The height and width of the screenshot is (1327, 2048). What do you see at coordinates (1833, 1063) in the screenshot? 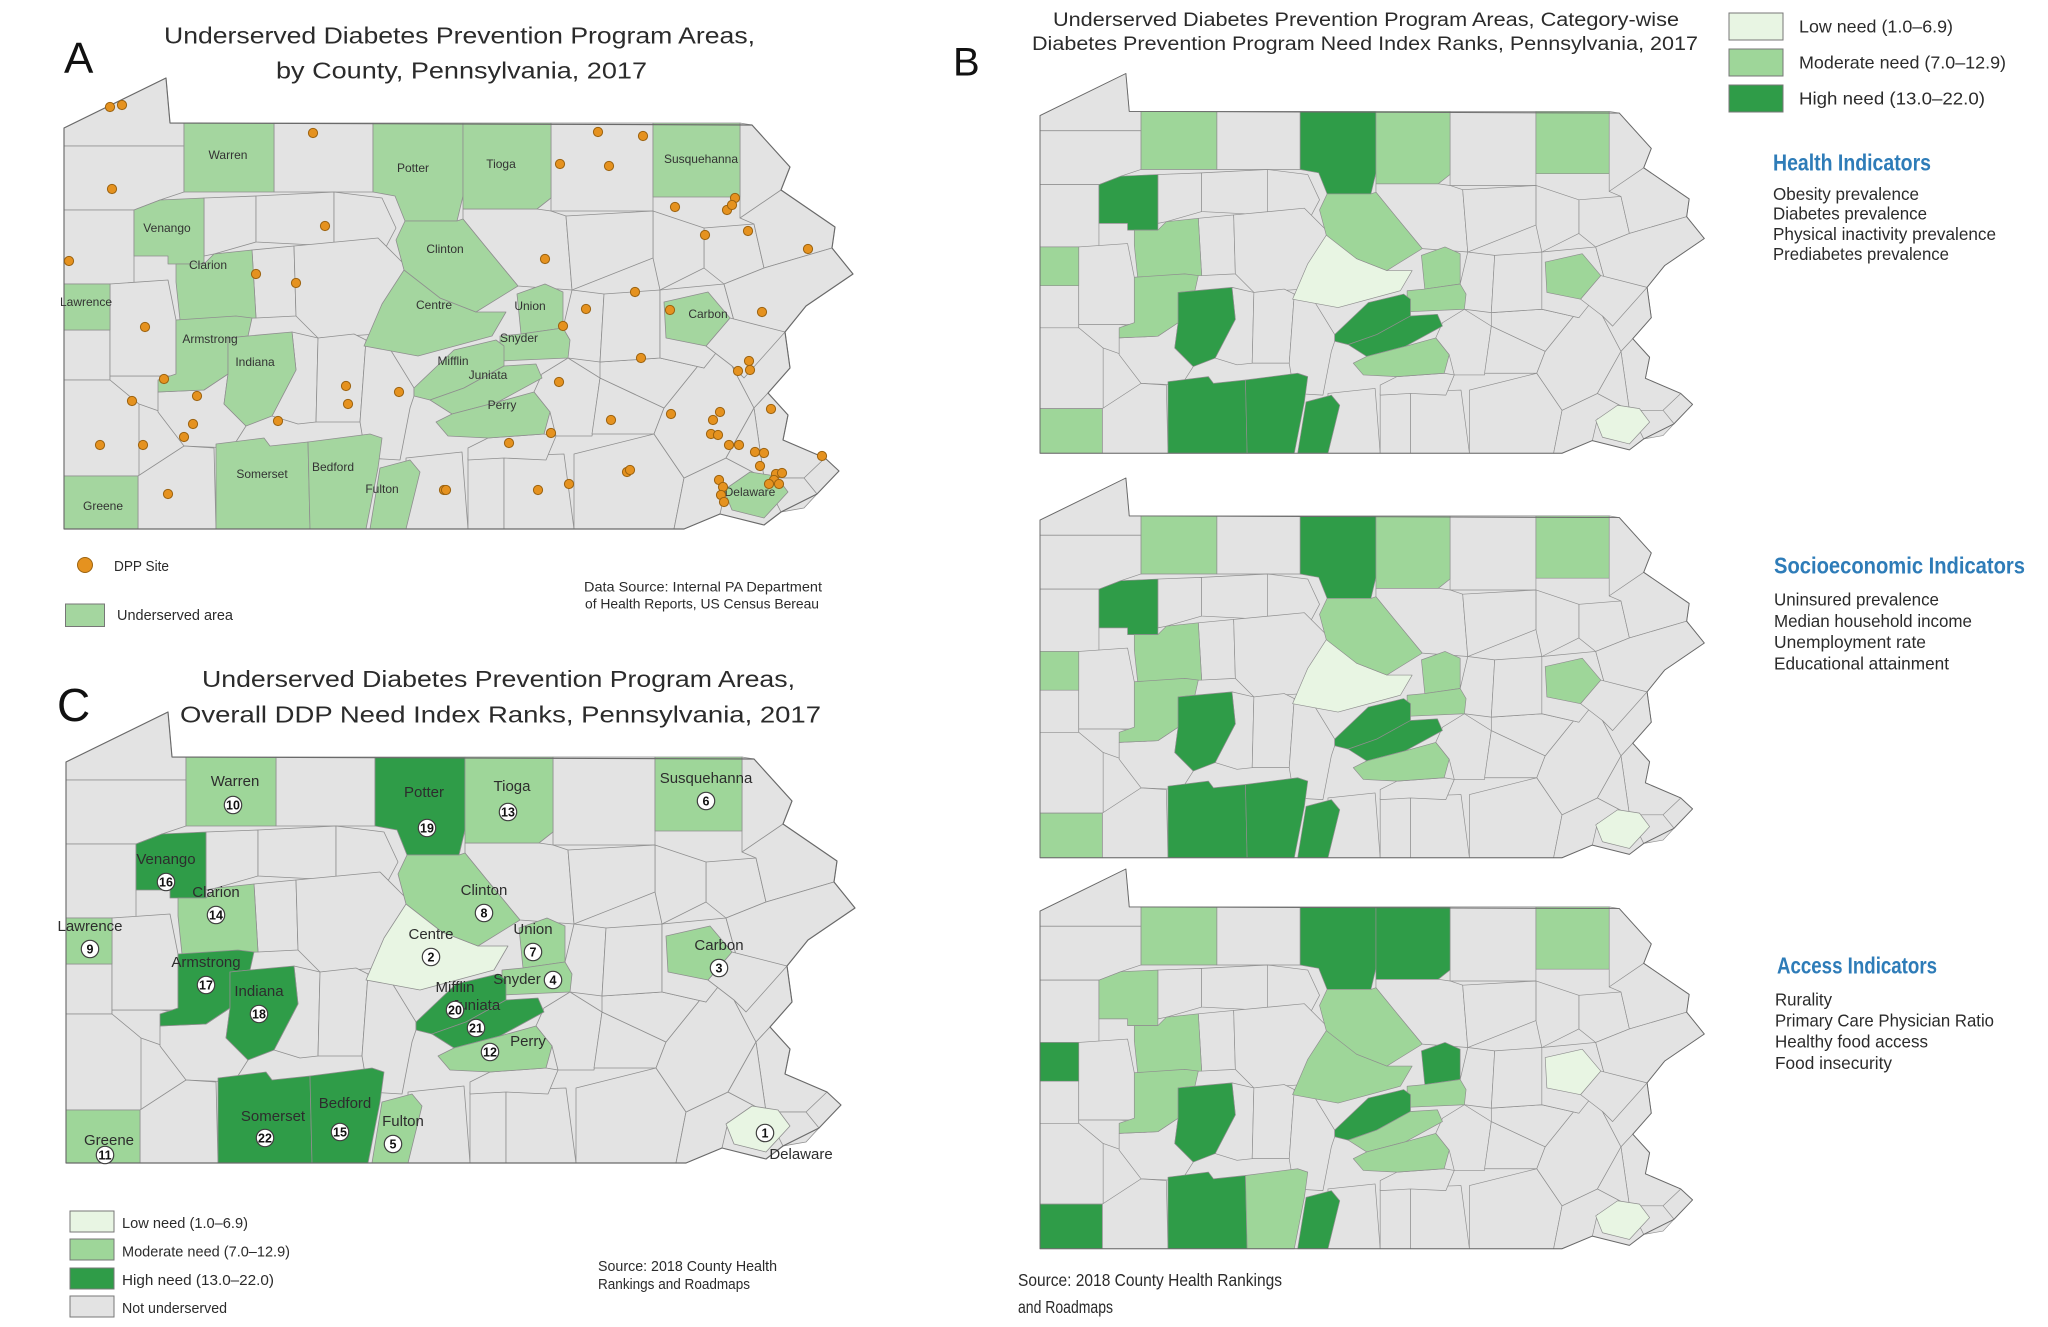
I see `svg-text: Food insecurity` at bounding box center [1833, 1063].